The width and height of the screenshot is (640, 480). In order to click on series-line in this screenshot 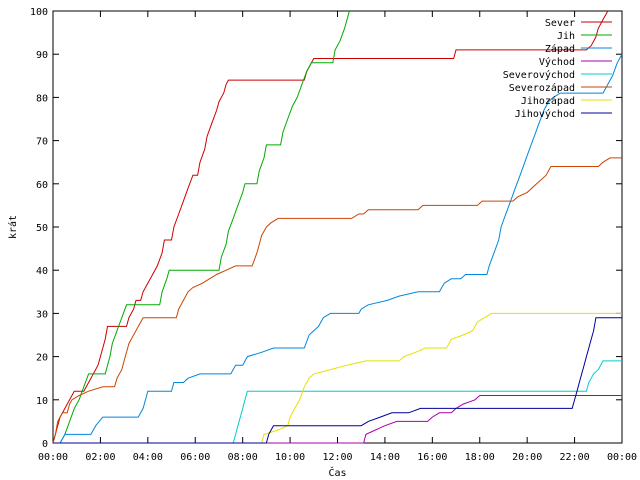, I will do `click(337, 419)`.